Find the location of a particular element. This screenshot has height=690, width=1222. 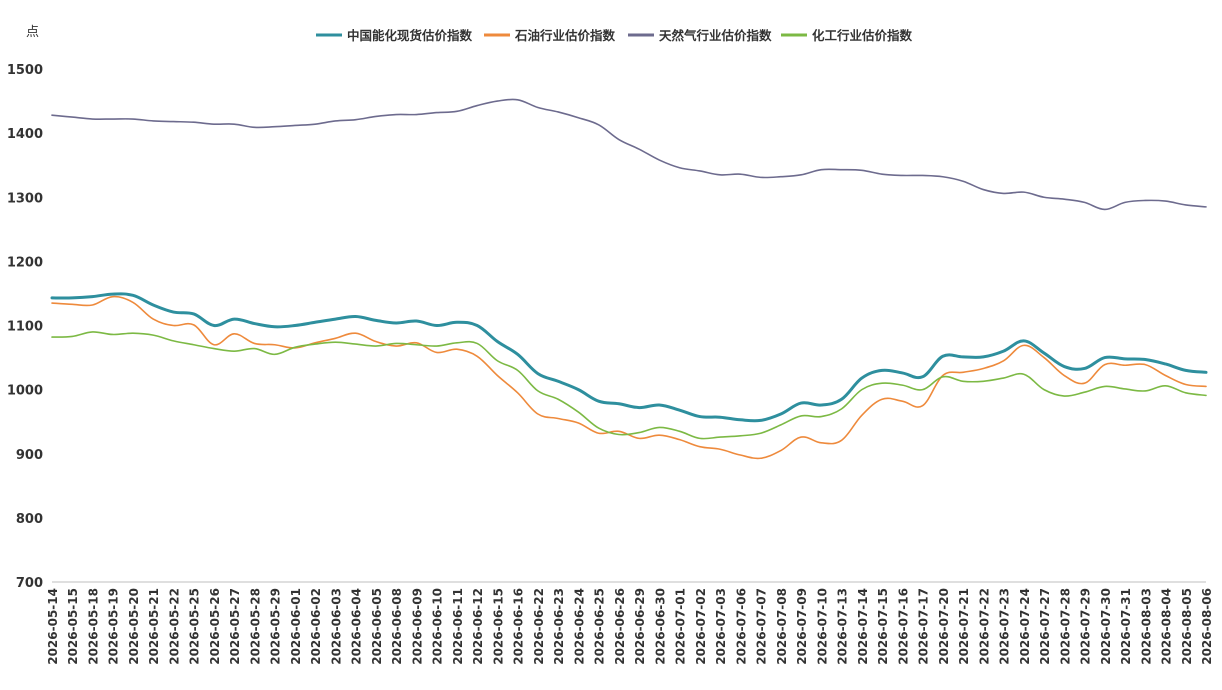

x-tick-label: 2026-06-29 is located at coordinates (640, 626).